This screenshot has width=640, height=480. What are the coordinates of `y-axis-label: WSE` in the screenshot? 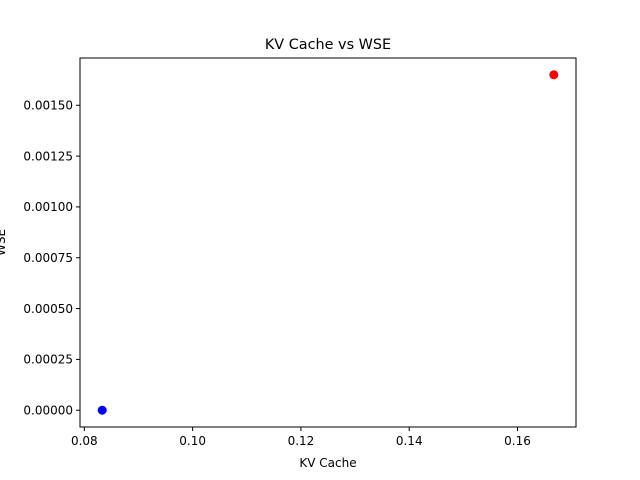 It's located at (4, 242).